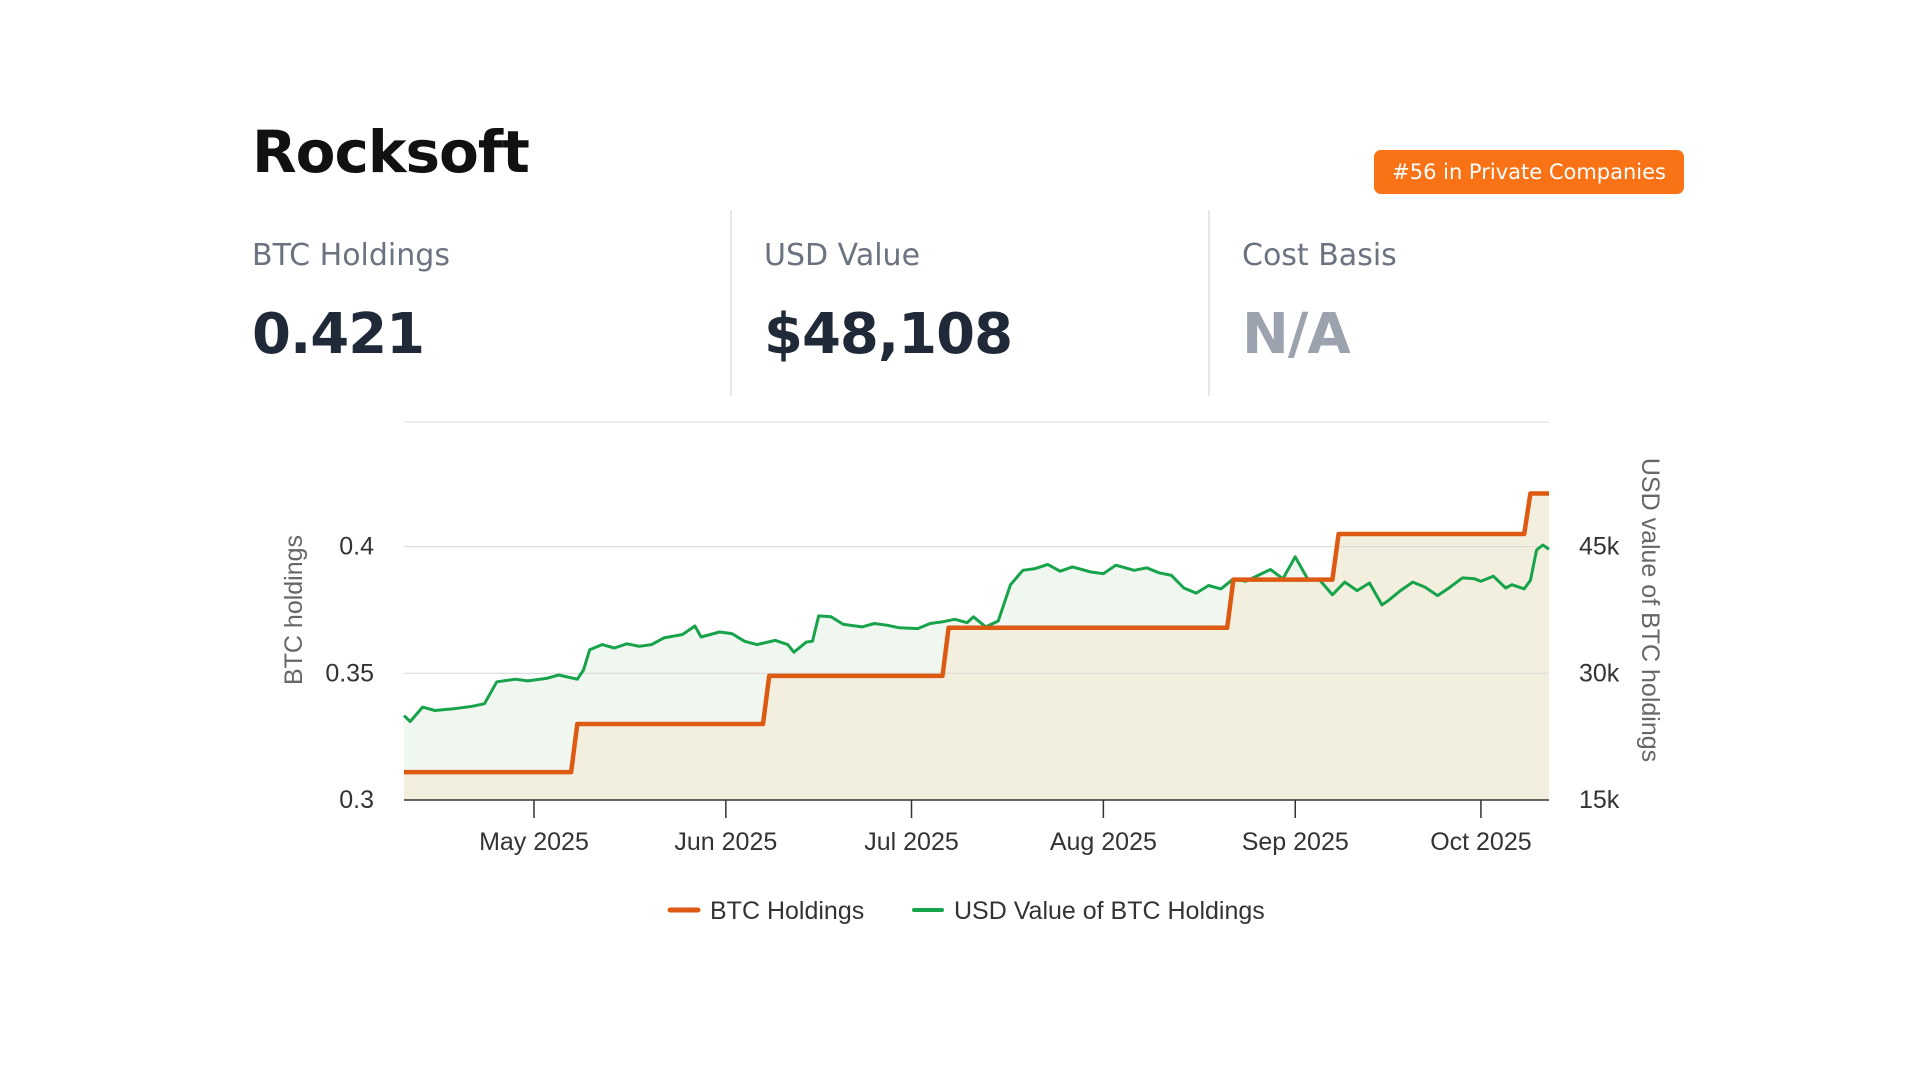 Image resolution: width=1920 pixels, height=1080 pixels. I want to click on stat-label: USD Value, so click(842, 255).